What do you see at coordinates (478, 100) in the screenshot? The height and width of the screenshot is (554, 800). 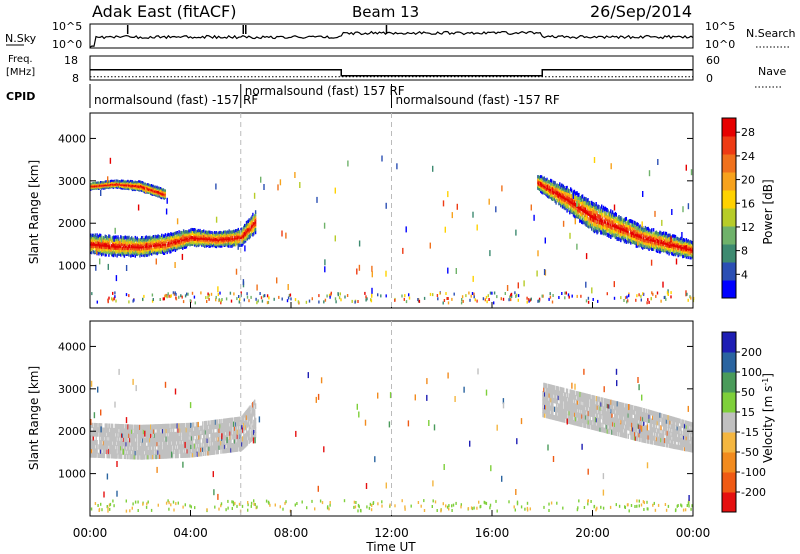 I see `cpid-segment-label: normalsound (fast) -157 RF` at bounding box center [478, 100].